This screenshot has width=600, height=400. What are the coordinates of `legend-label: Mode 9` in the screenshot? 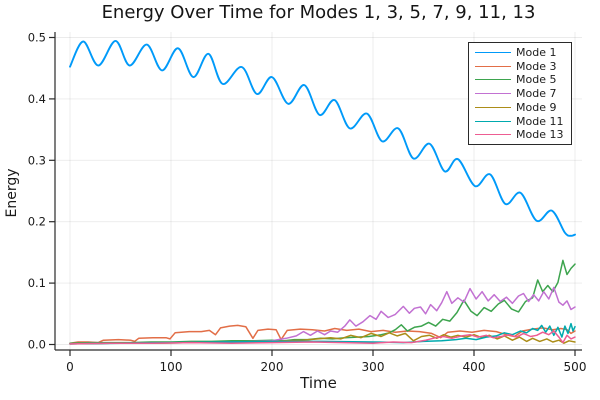 It's located at (536, 107).